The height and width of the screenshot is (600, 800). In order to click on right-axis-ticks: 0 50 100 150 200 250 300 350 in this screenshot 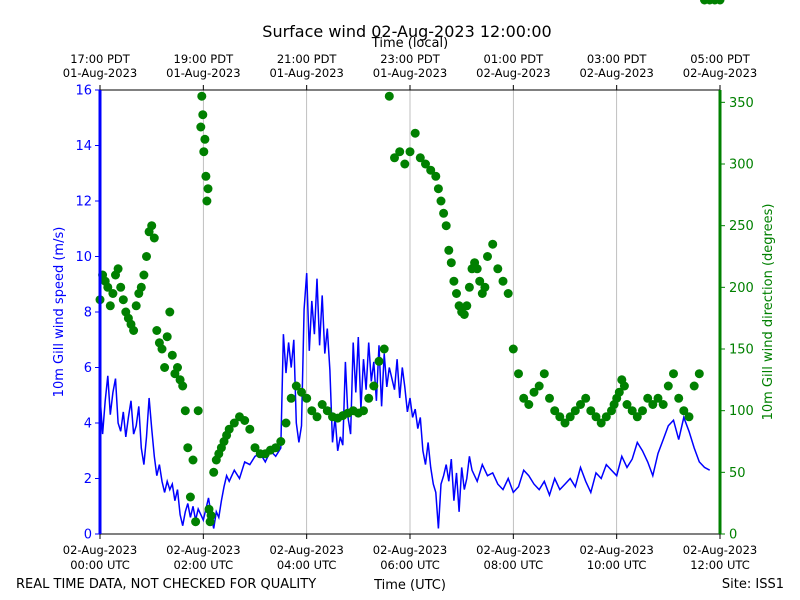, I will do `click(737, 319)`.